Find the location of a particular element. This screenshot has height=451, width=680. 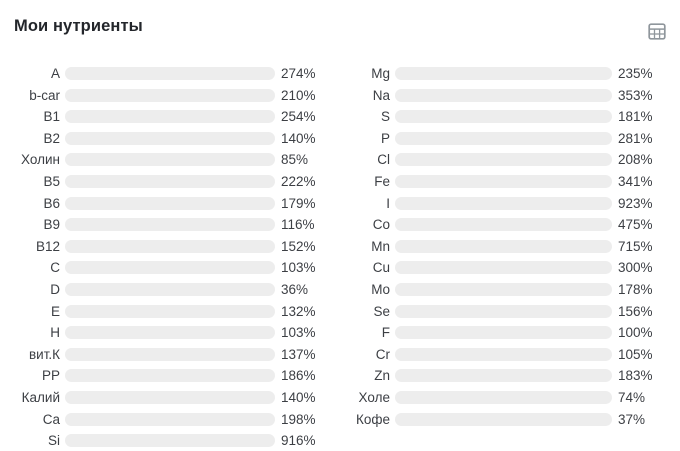

bar-label: B12 is located at coordinates (47, 246).